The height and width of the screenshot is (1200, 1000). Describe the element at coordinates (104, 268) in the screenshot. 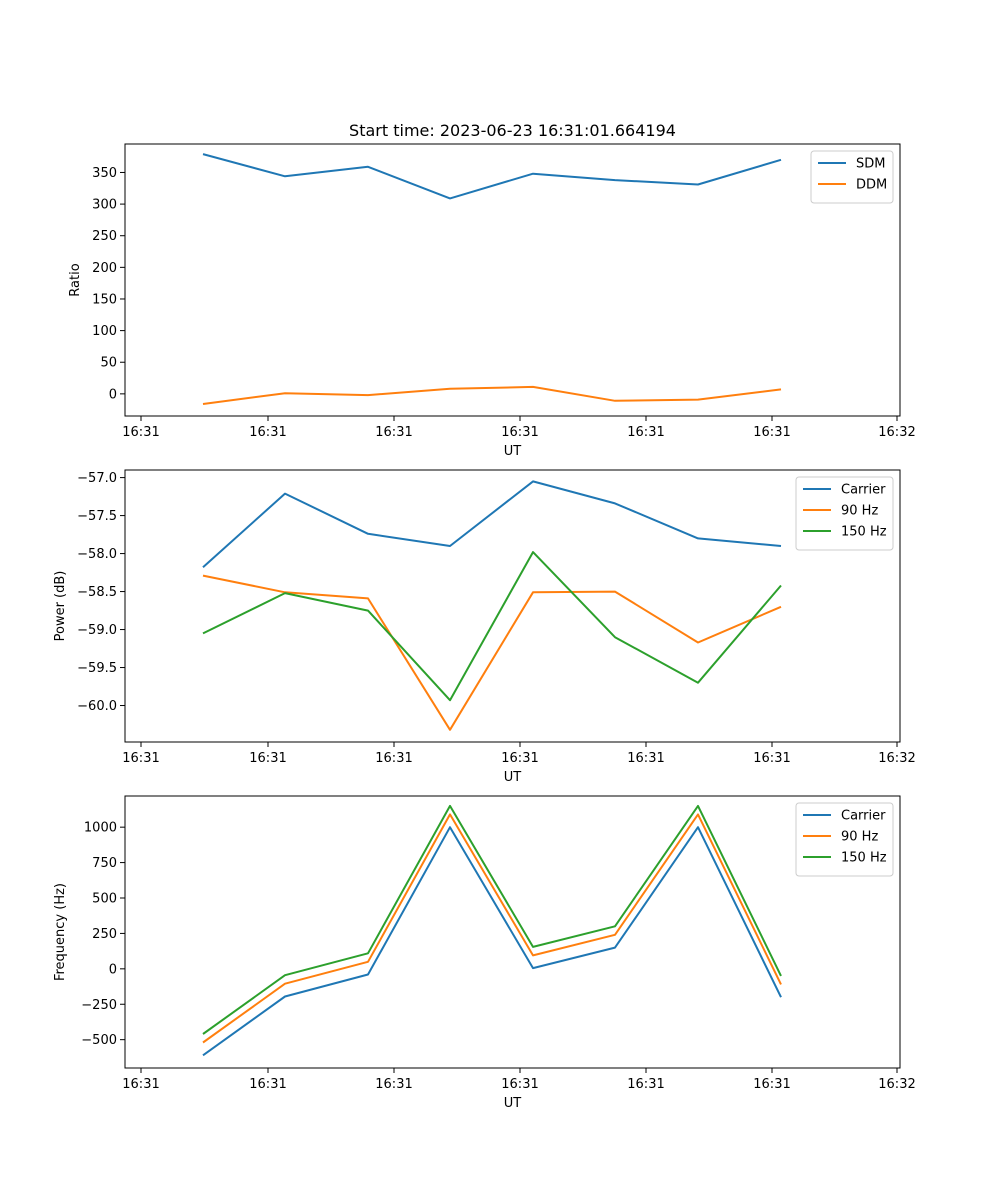

I see `y-tick-label: 200` at that location.